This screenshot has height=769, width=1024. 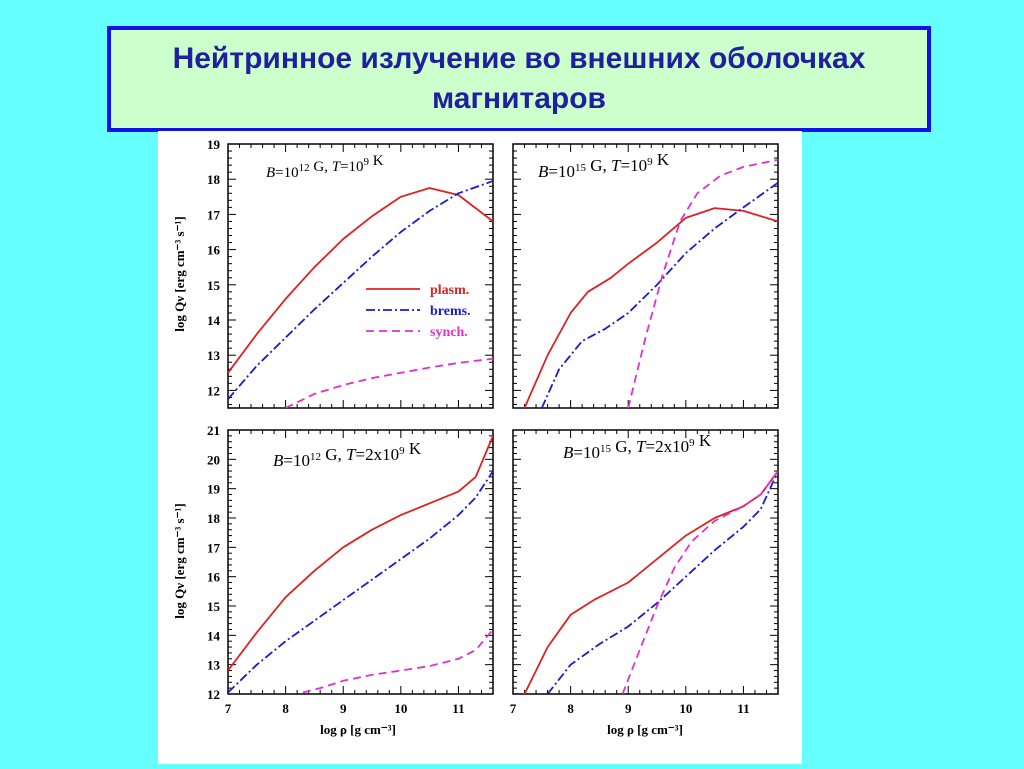 I want to click on panel-label: B=1015 G, T=109 K, so click(x=604, y=165).